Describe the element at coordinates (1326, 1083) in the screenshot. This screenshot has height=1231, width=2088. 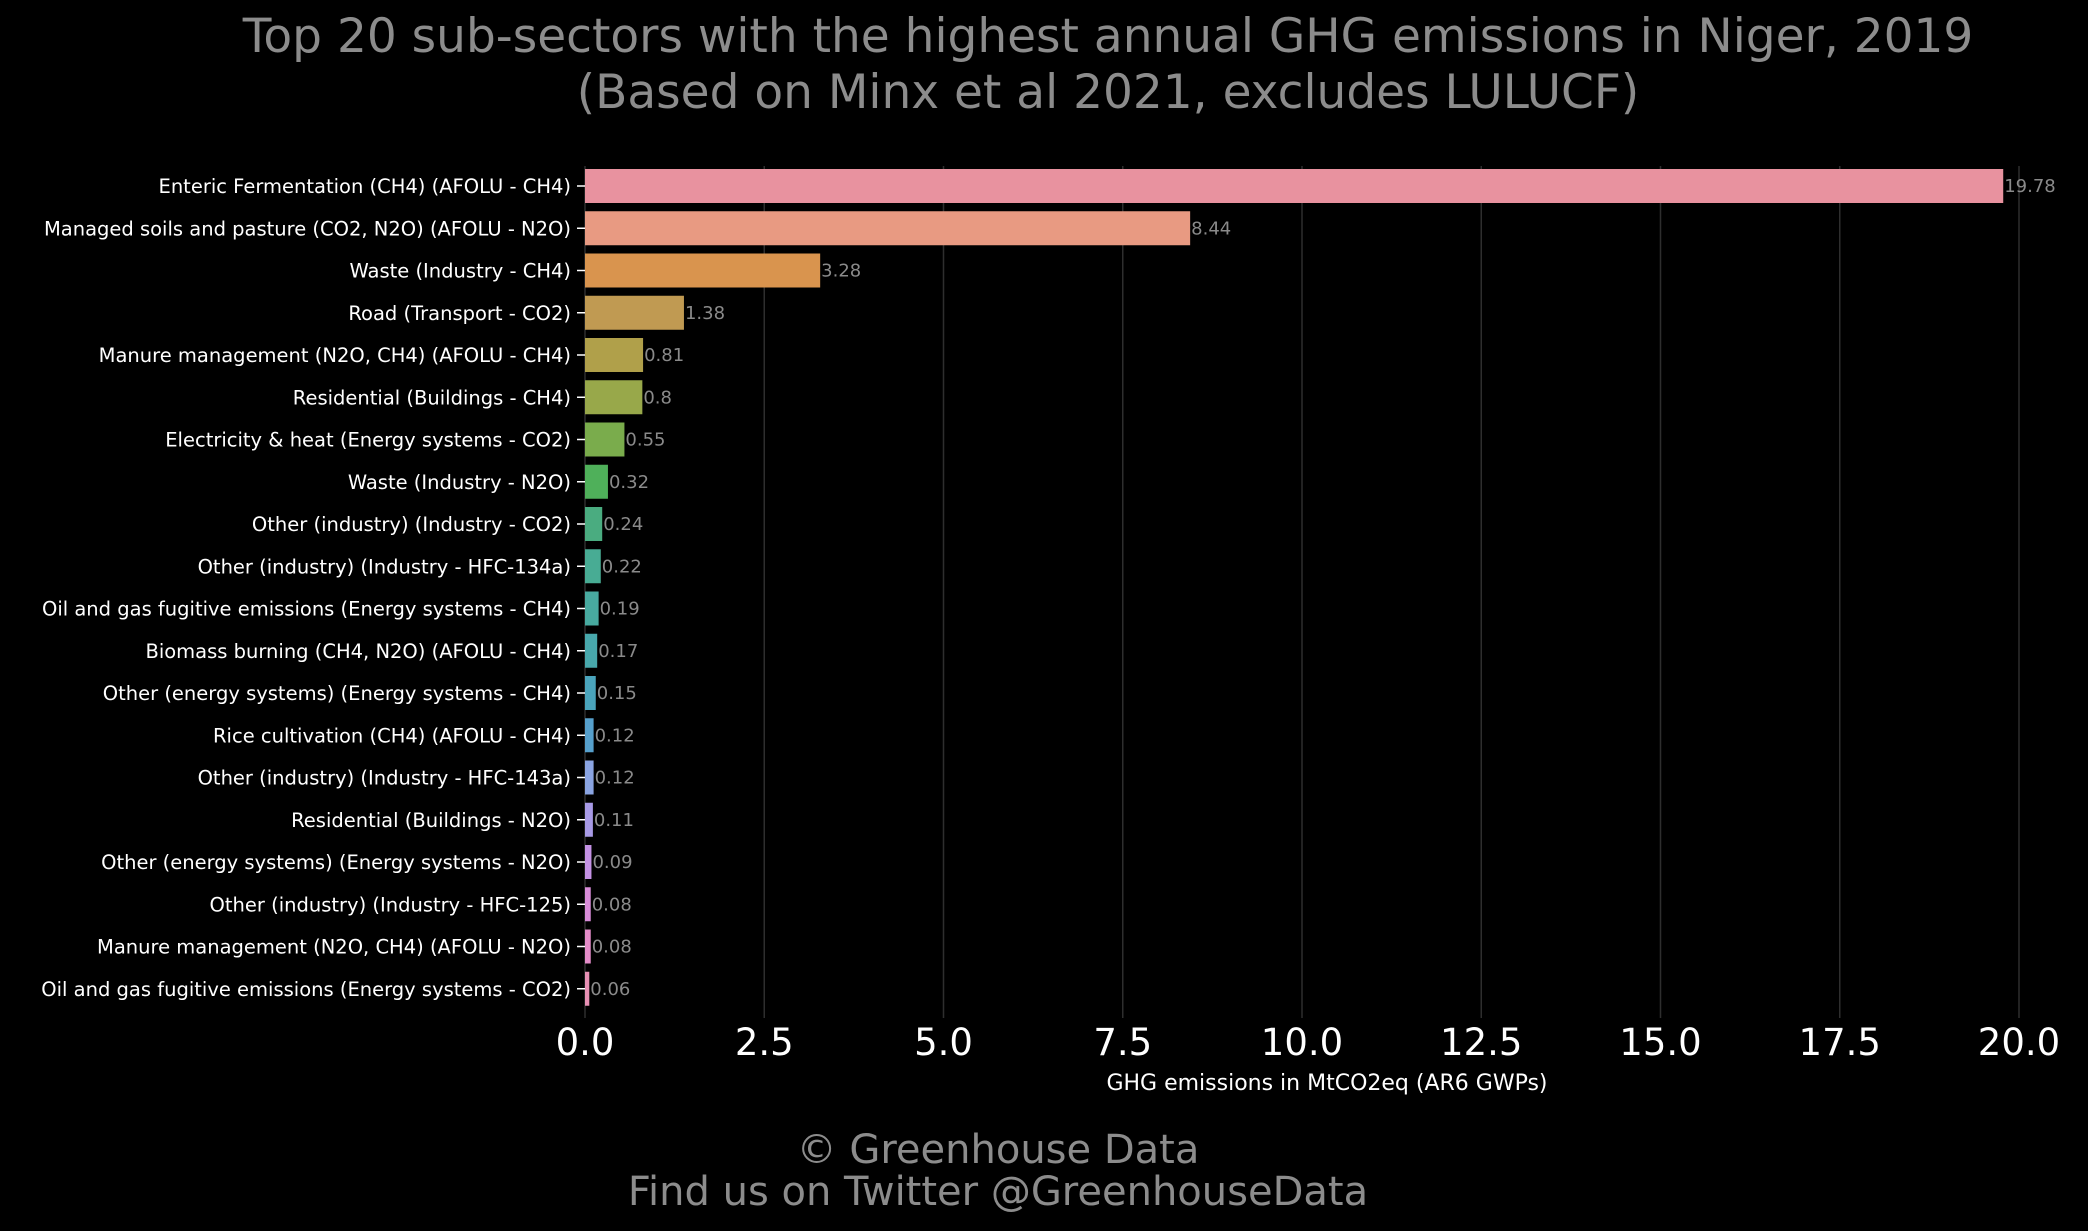
I see `x-axis-title: GHG emissions in MtCO2eq (AR6 GWPs)` at that location.